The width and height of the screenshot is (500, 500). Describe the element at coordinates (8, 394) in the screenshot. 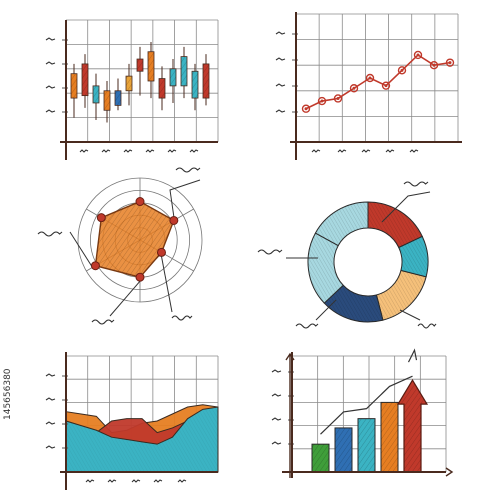

I see `side-id-text: 145656380` at that location.